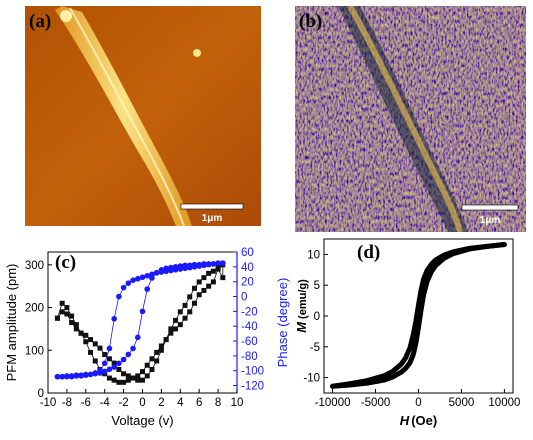  I want to click on y-tick-label: 5, so click(317, 286).